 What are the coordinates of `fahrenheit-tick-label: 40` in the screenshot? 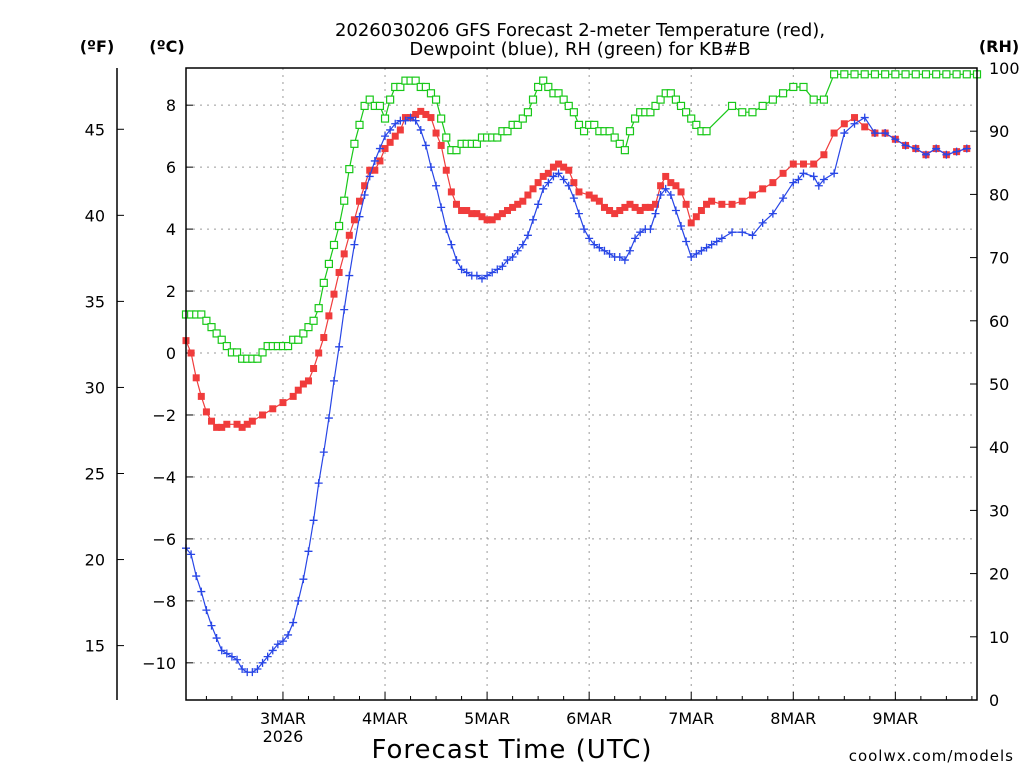 It's located at (95, 215).